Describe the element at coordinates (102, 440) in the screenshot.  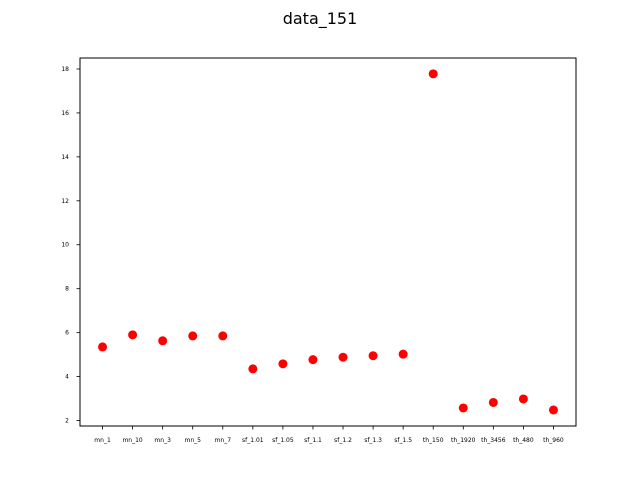
I see `x-tick-label: mn_1` at that location.